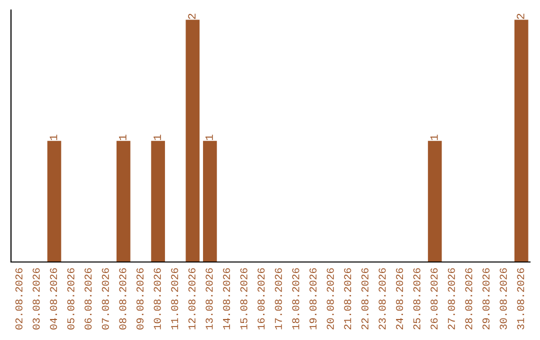 This screenshot has height=340, width=540. What do you see at coordinates (468, 299) in the screenshot?
I see `x-tick-label: 28.08.2026` at bounding box center [468, 299].